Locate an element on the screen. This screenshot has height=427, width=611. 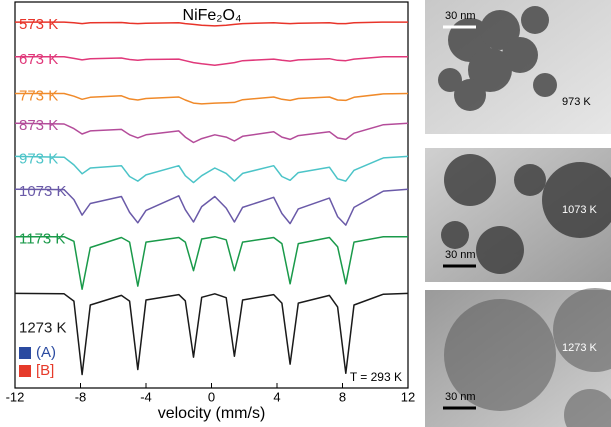
legend-label: (A) is located at coordinates (46, 352).